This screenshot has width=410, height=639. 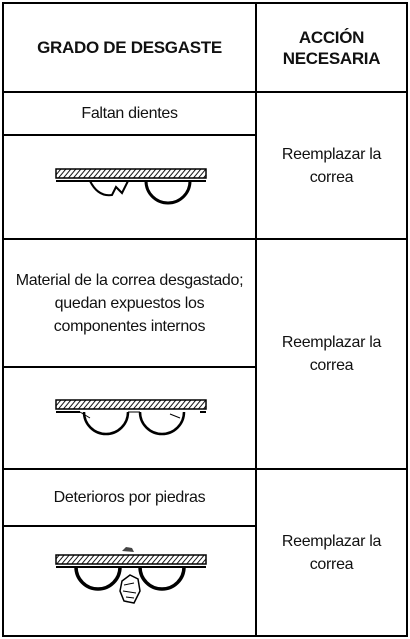 I want to click on belt-worn-material, so click(x=130, y=417).